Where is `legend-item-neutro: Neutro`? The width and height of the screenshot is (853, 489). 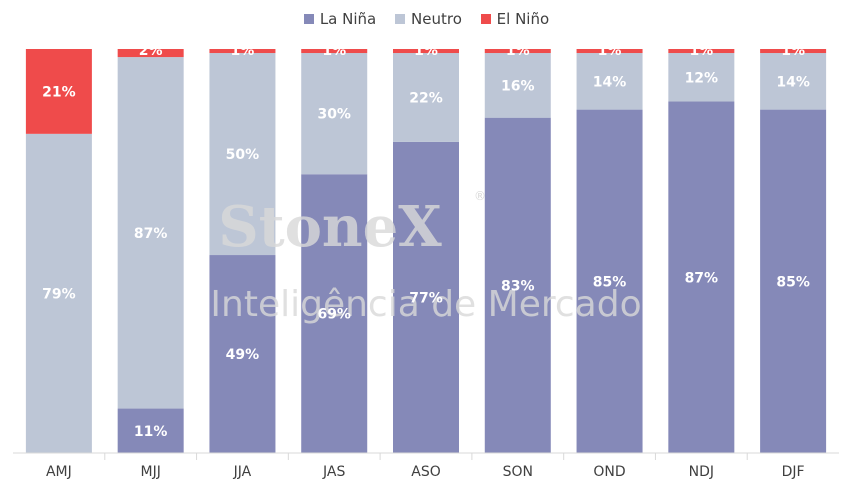
legend-item-neutro: Neutro is located at coordinates (428, 19).